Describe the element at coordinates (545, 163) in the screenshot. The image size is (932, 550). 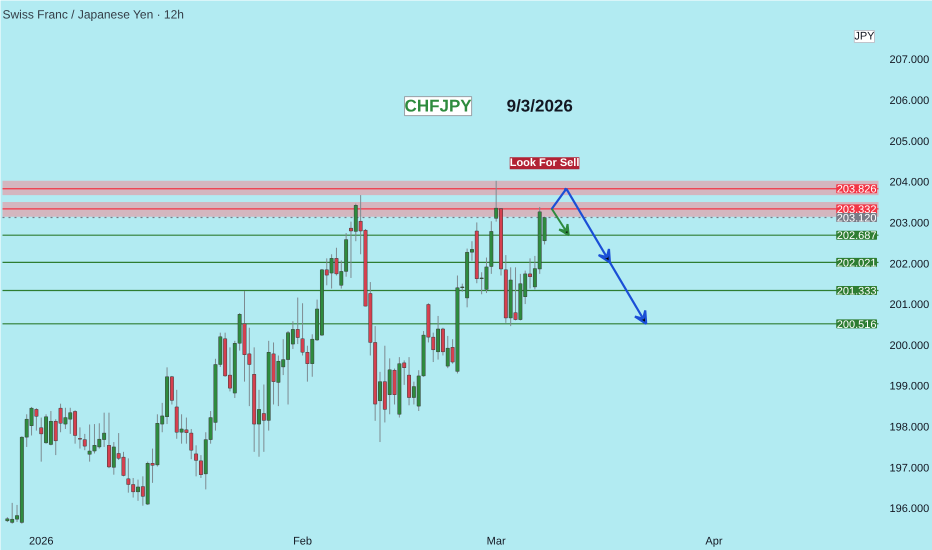
I see `annotation: Look For Sell` at that location.